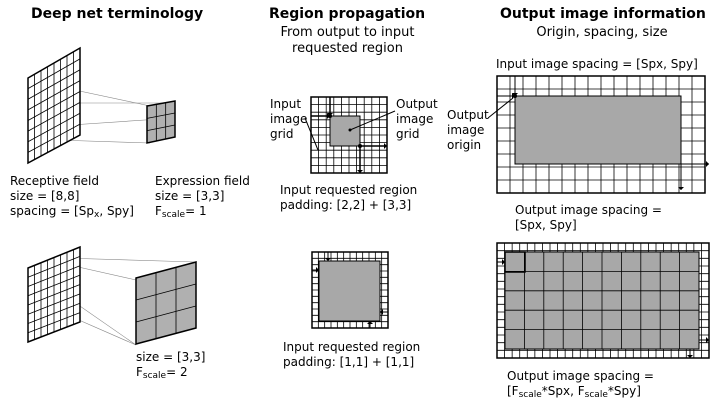  Describe the element at coordinates (602, 32) in the screenshot. I see `output-info-subtitle: Origin, spacing, size` at that location.